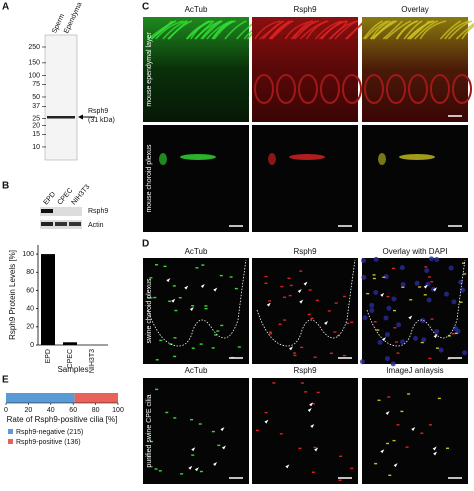  What do you see at coordinates (34, 63) in the screenshot?
I see `marker-label: 150` at bounding box center [34, 63].